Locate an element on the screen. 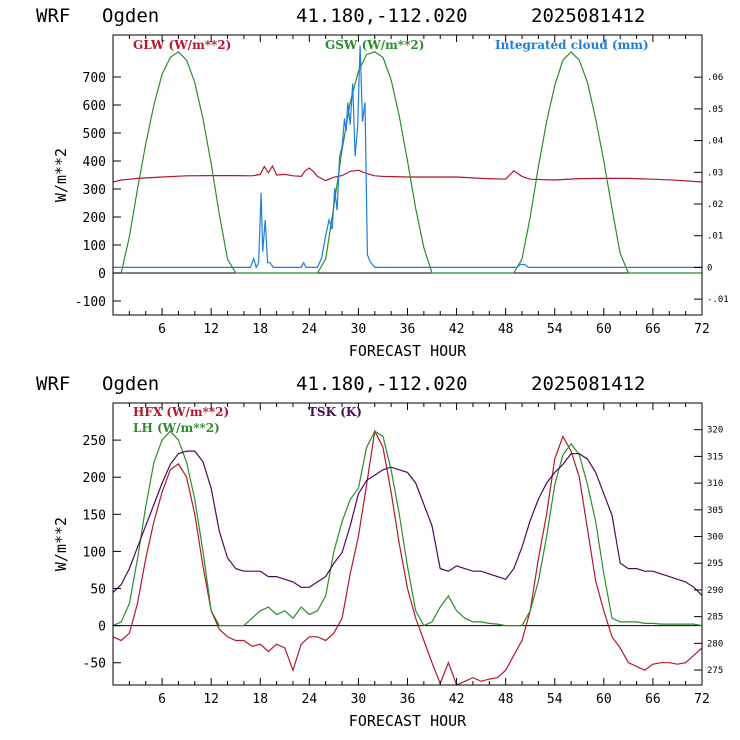 The width and height of the screenshot is (740, 740). y-tick-label: 600 is located at coordinates (94, 106).